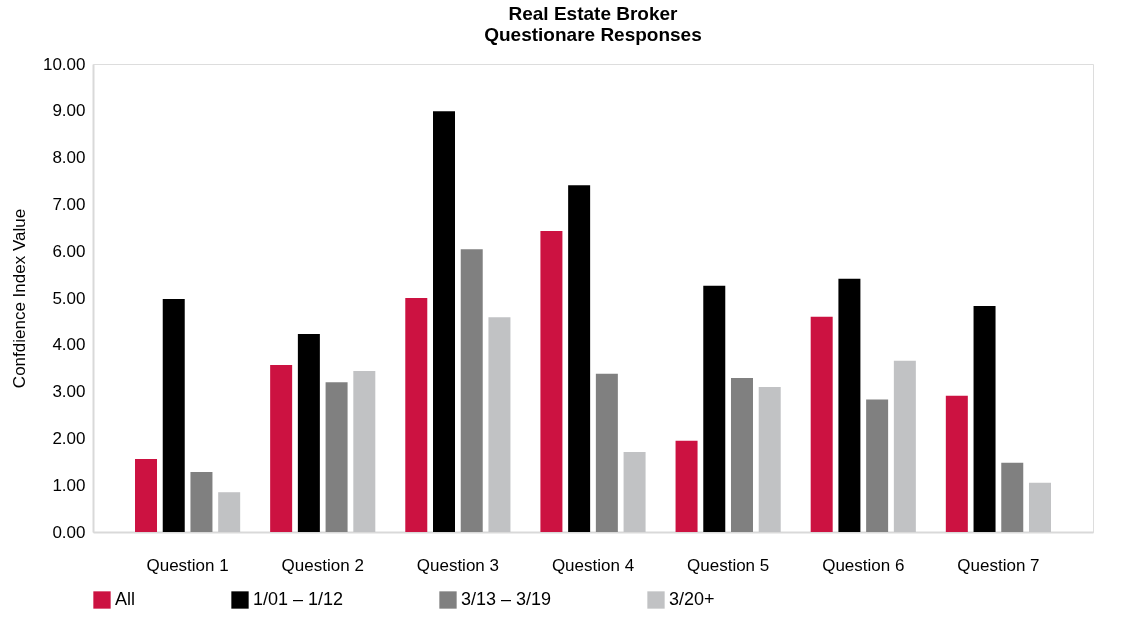  What do you see at coordinates (69, 532) in the screenshot?
I see `y-tick-label: 0.00` at bounding box center [69, 532].